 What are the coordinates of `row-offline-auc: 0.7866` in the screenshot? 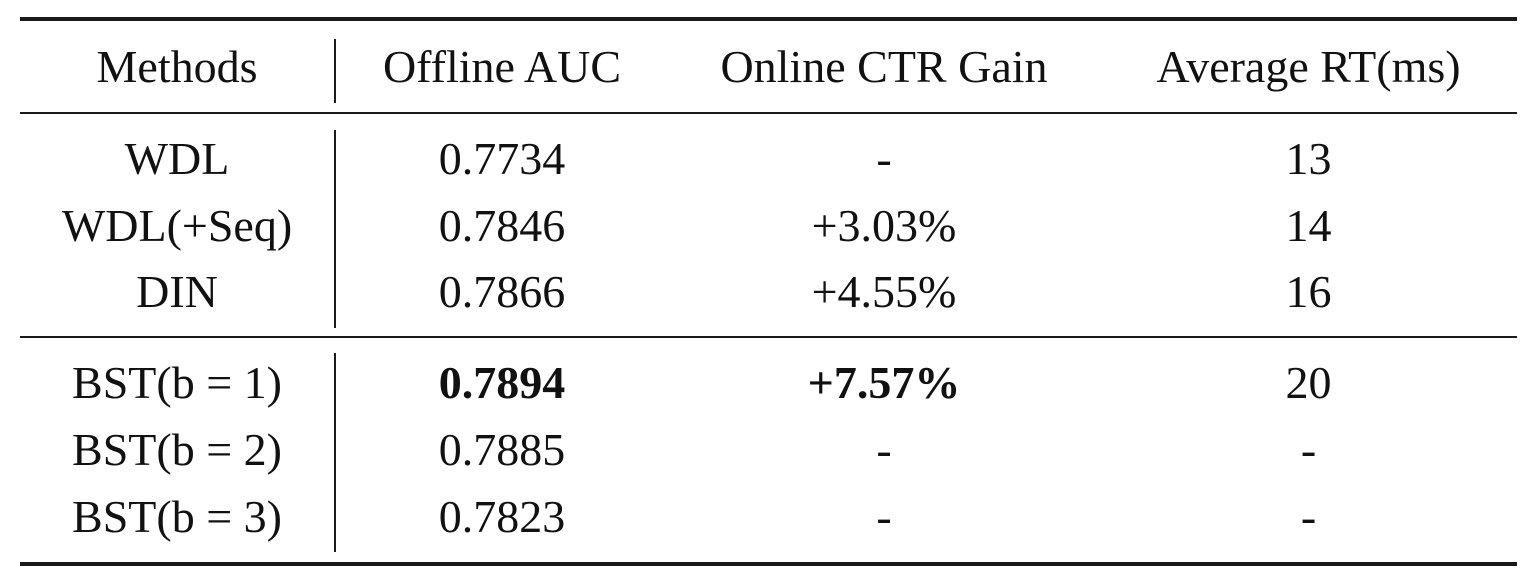 It's located at (502, 291).